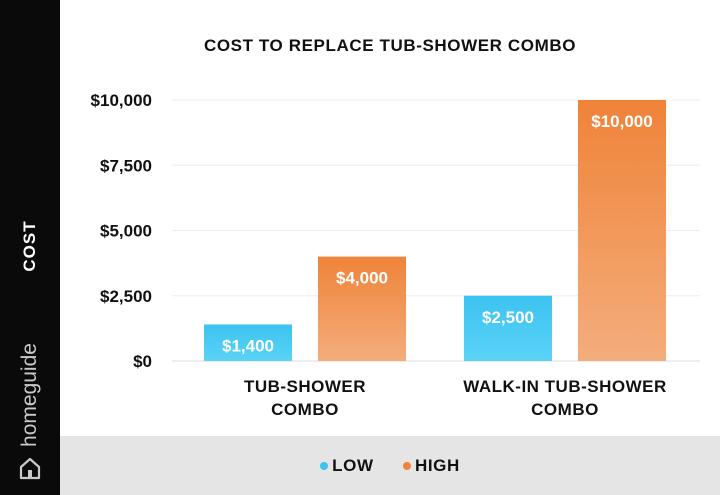  I want to click on x-tick-label: WALK-IN TUB-SHOWER COMBO, so click(565, 398).